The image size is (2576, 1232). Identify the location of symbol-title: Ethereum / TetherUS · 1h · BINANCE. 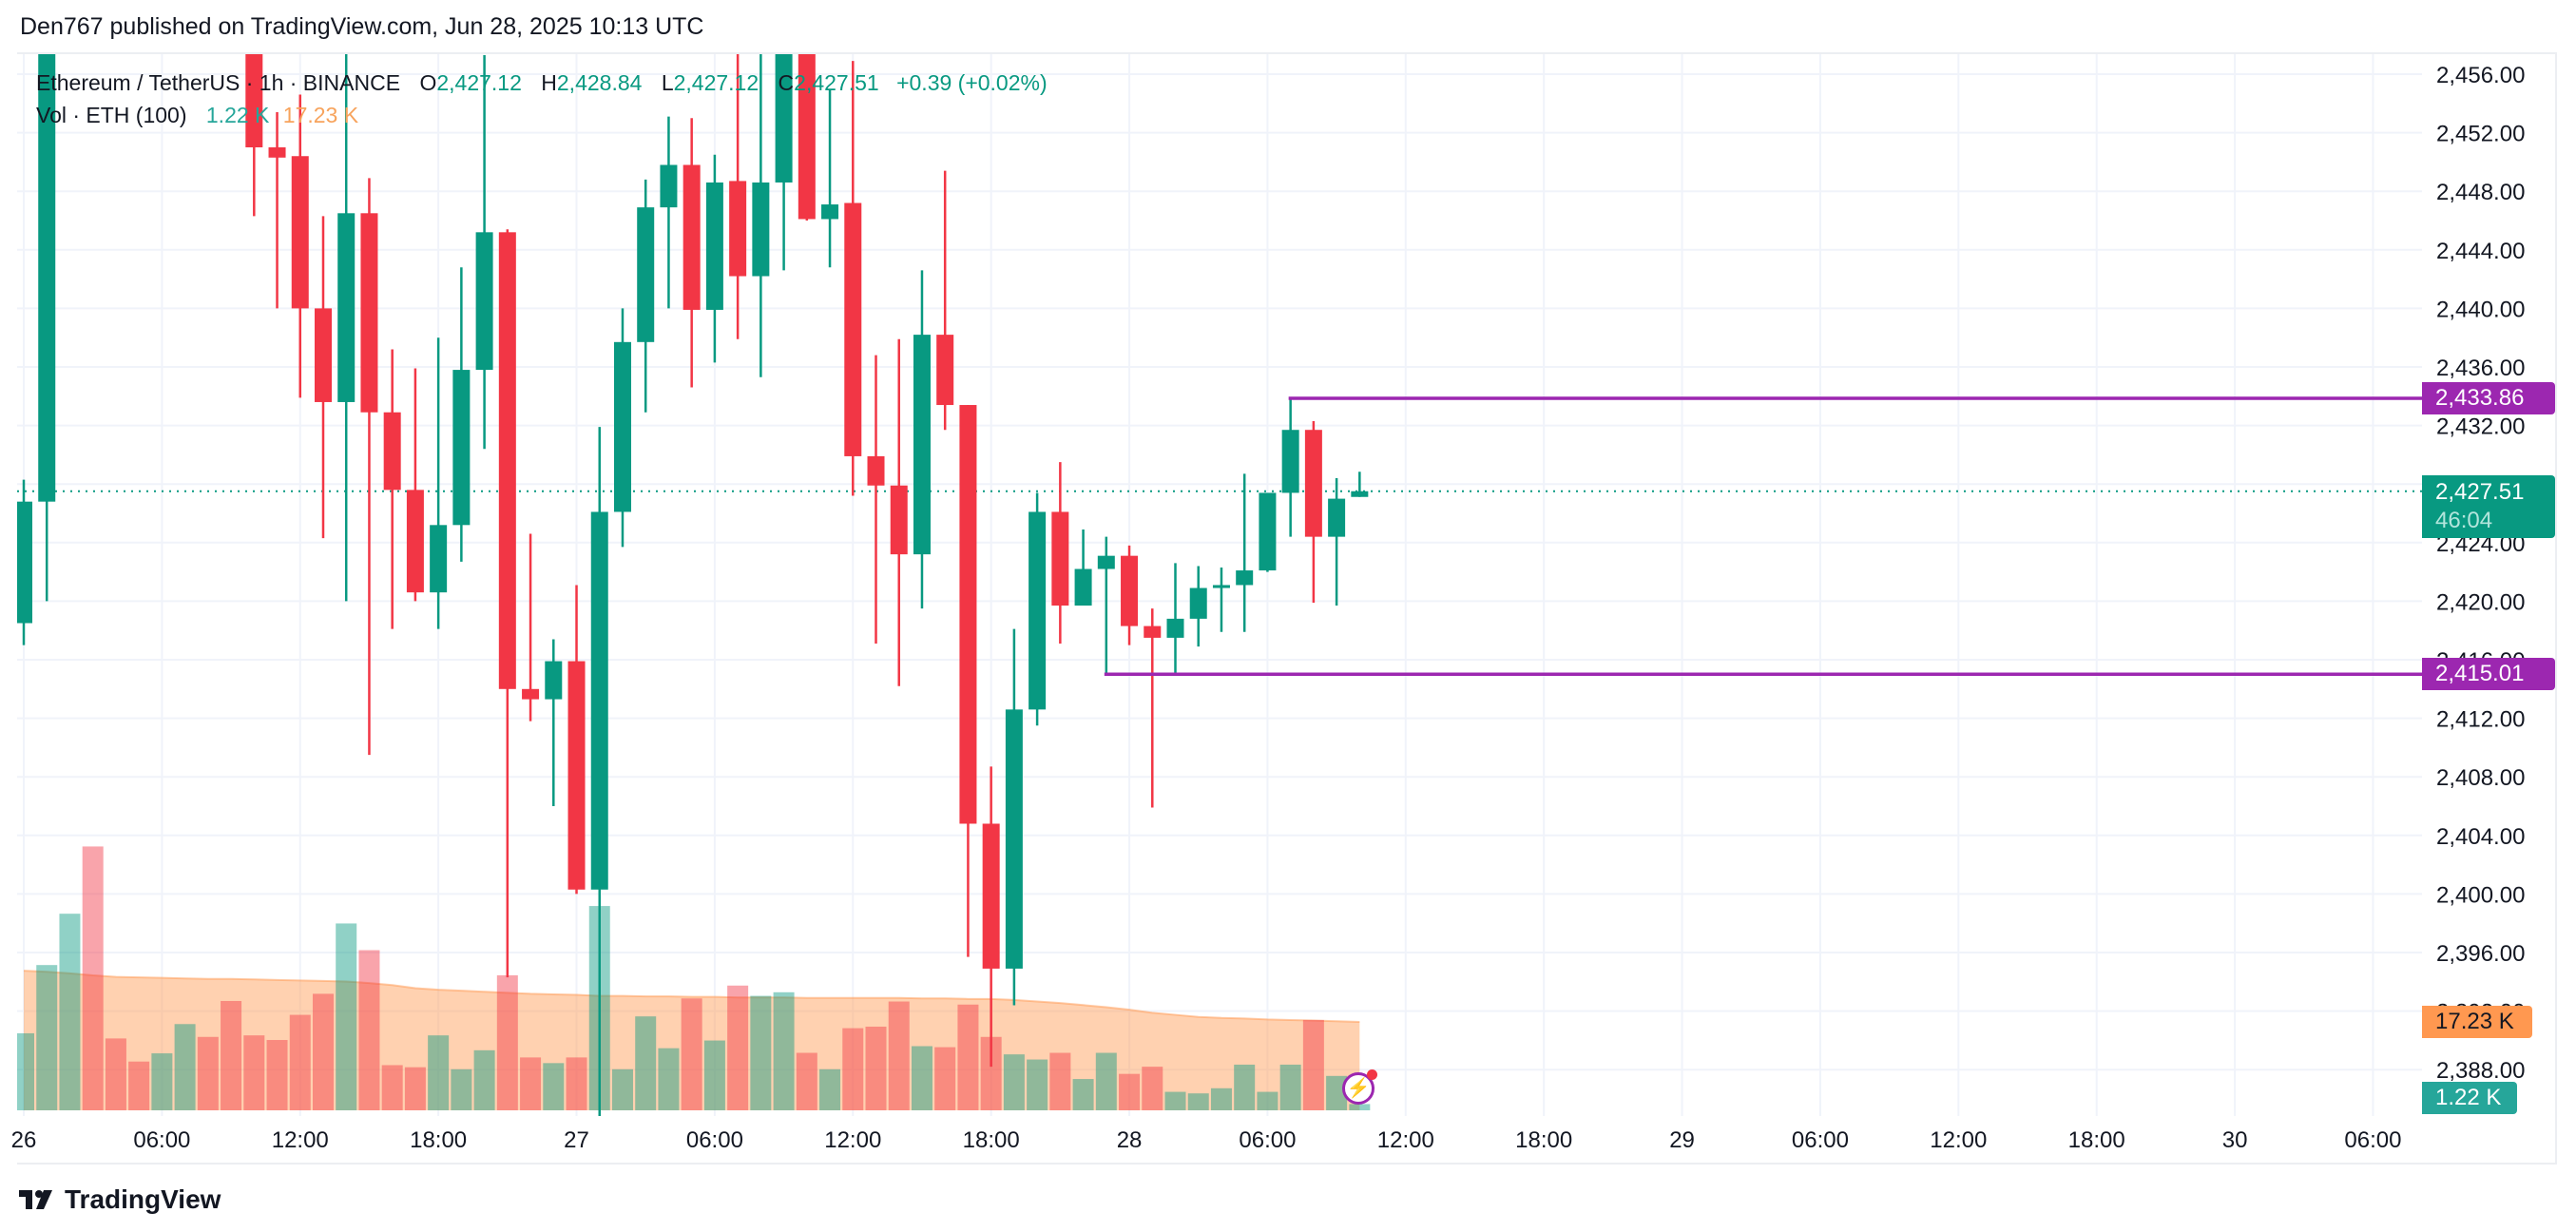
(219, 82).